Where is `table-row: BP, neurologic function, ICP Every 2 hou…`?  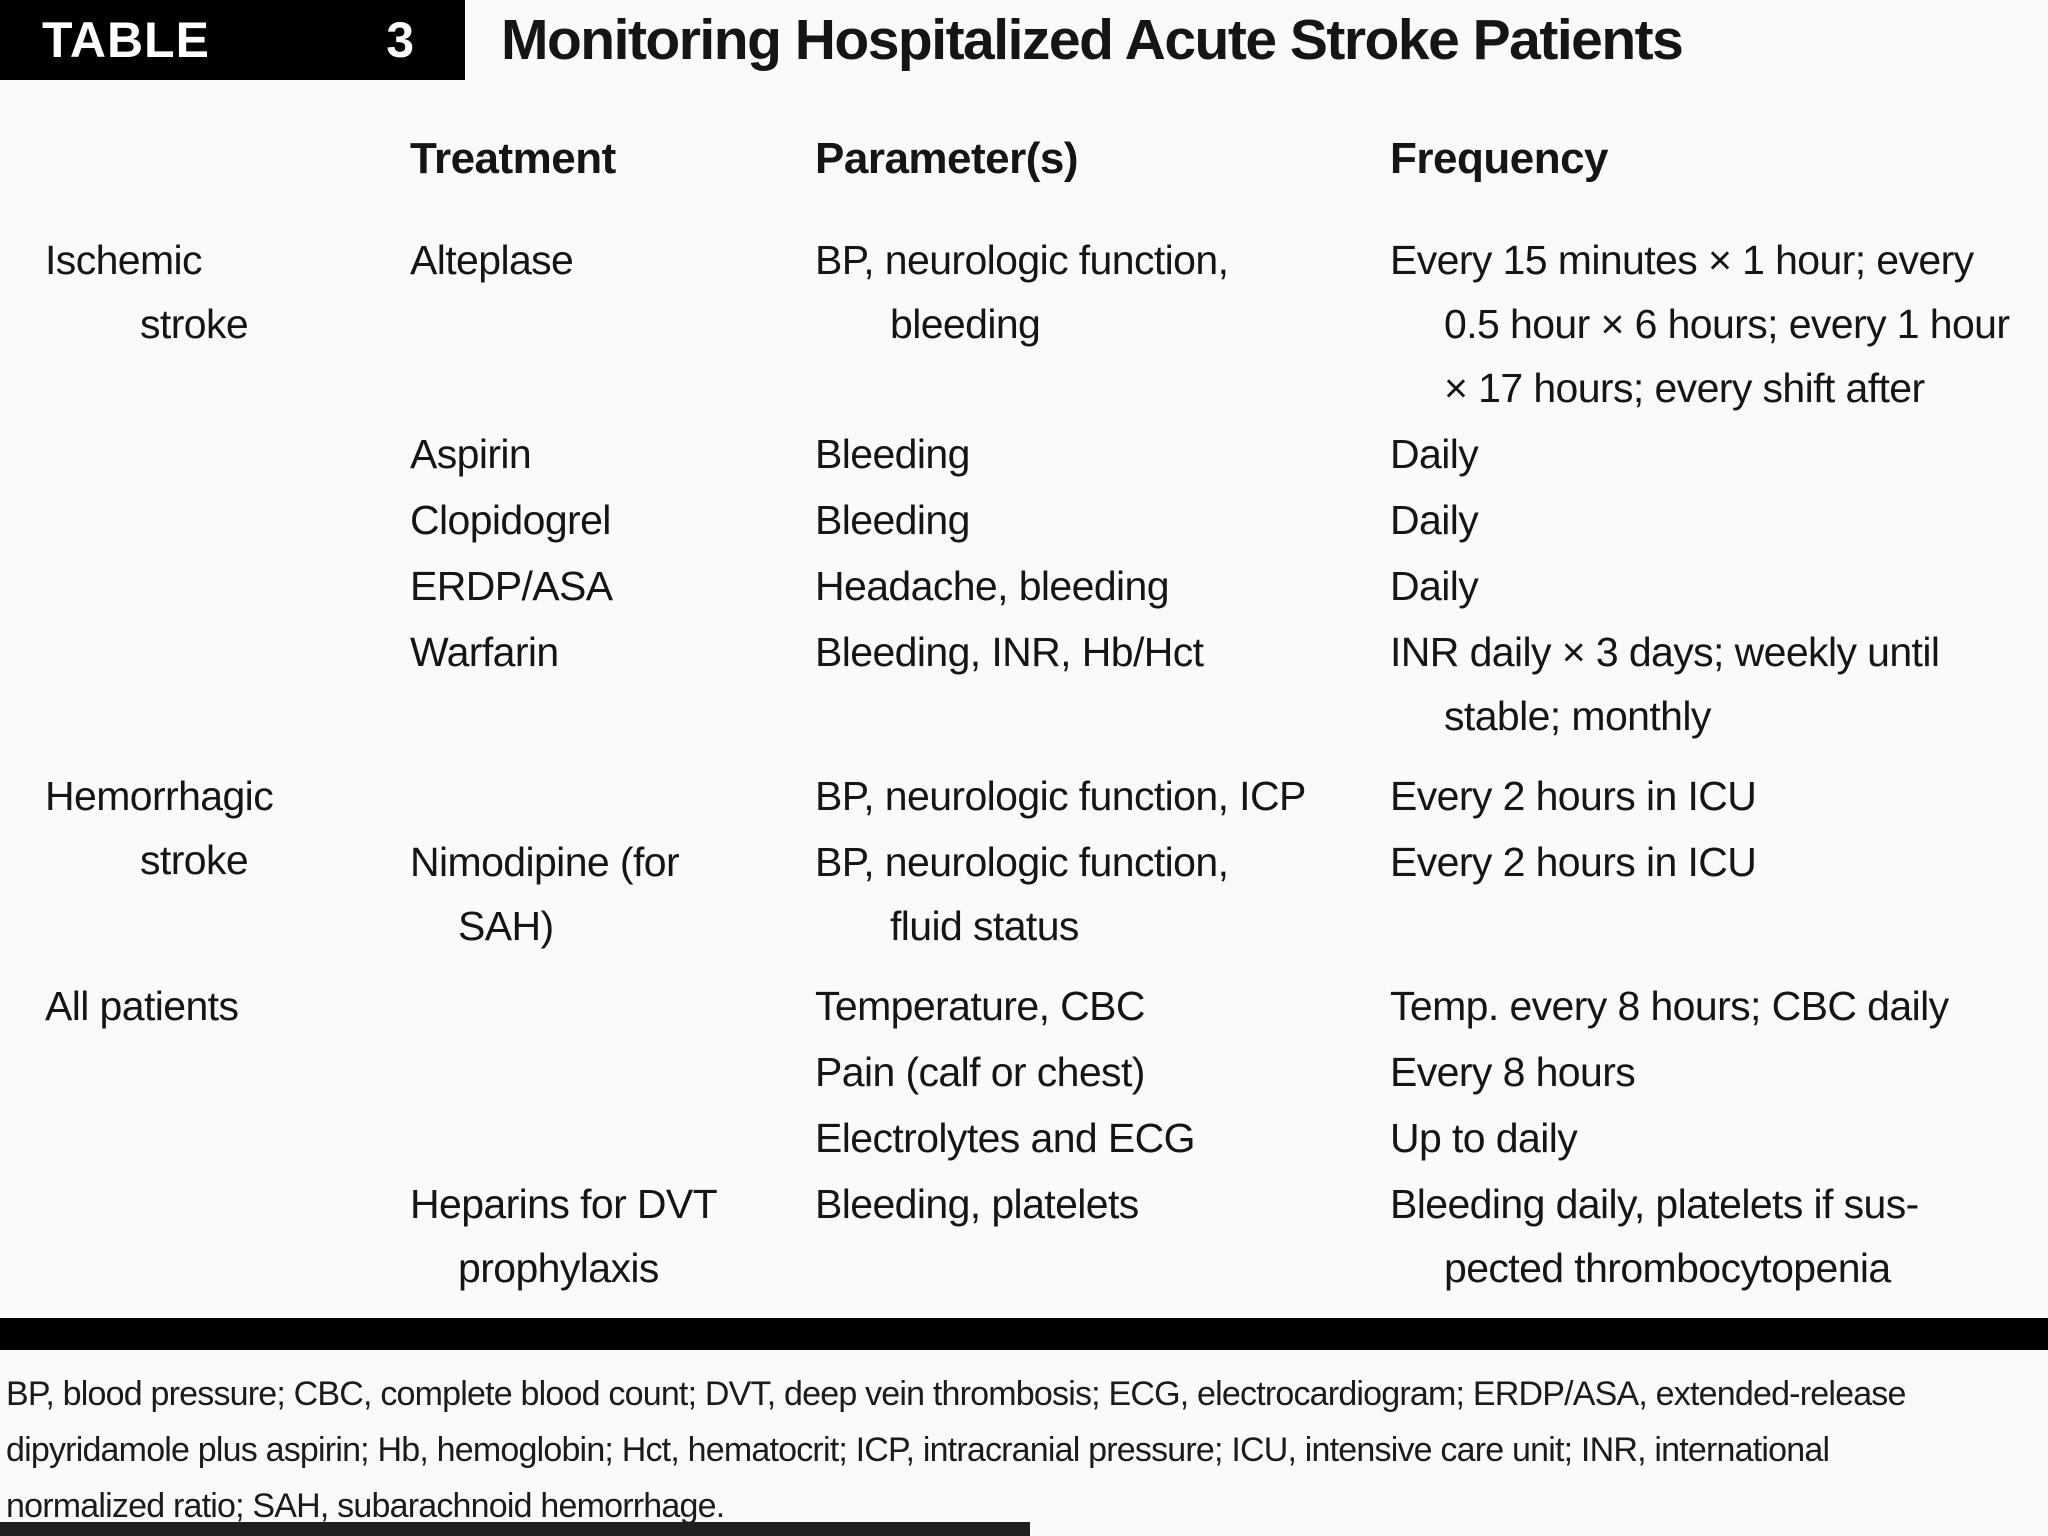 table-row: BP, neurologic function, ICP Every 2 hou… is located at coordinates (1229, 796).